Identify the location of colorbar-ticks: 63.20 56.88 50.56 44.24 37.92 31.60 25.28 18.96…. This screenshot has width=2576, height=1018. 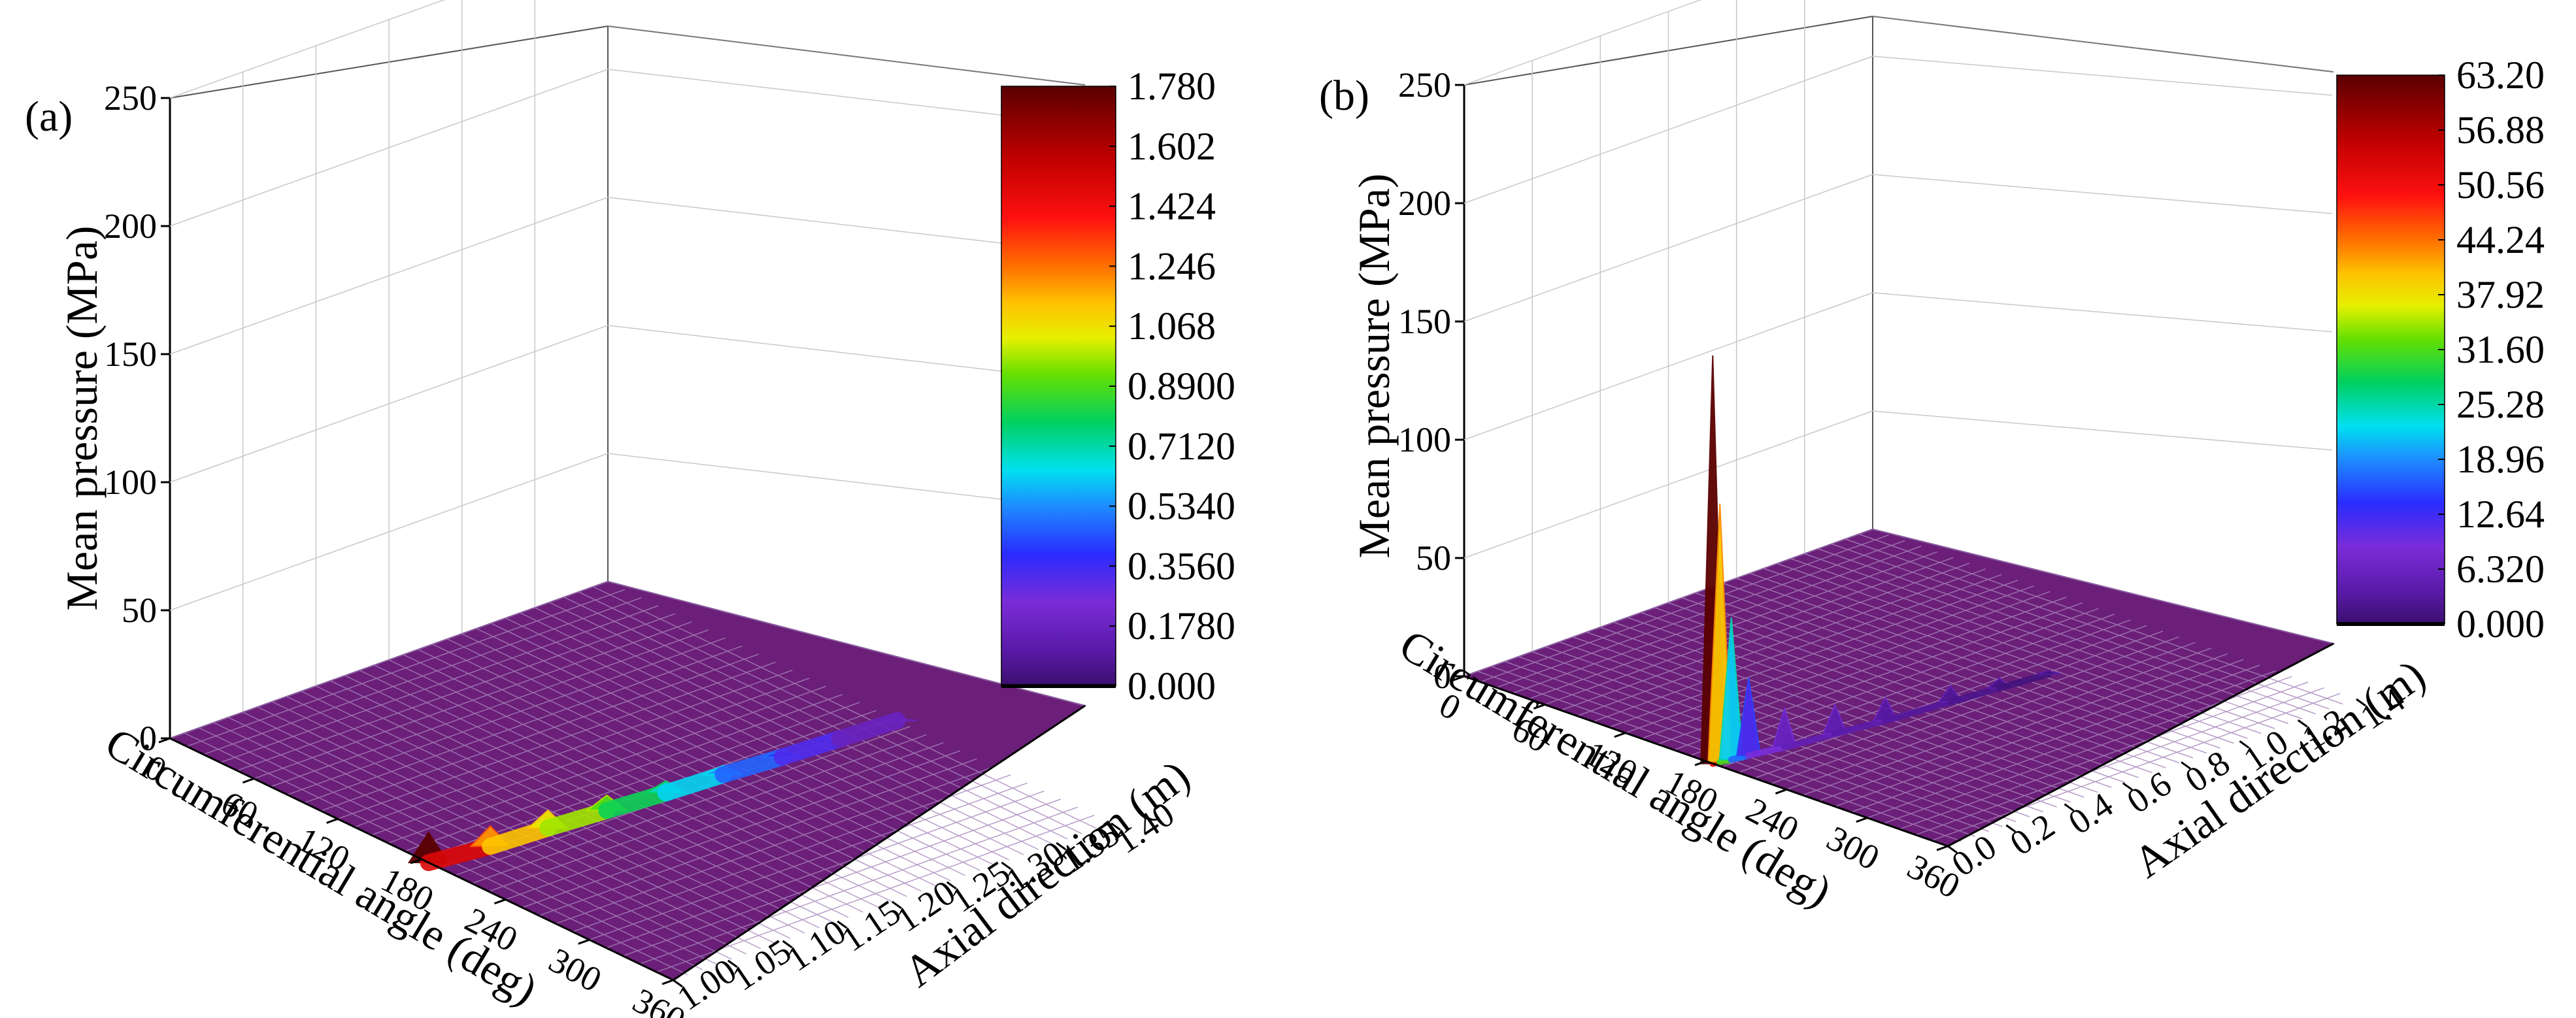
(2492, 350).